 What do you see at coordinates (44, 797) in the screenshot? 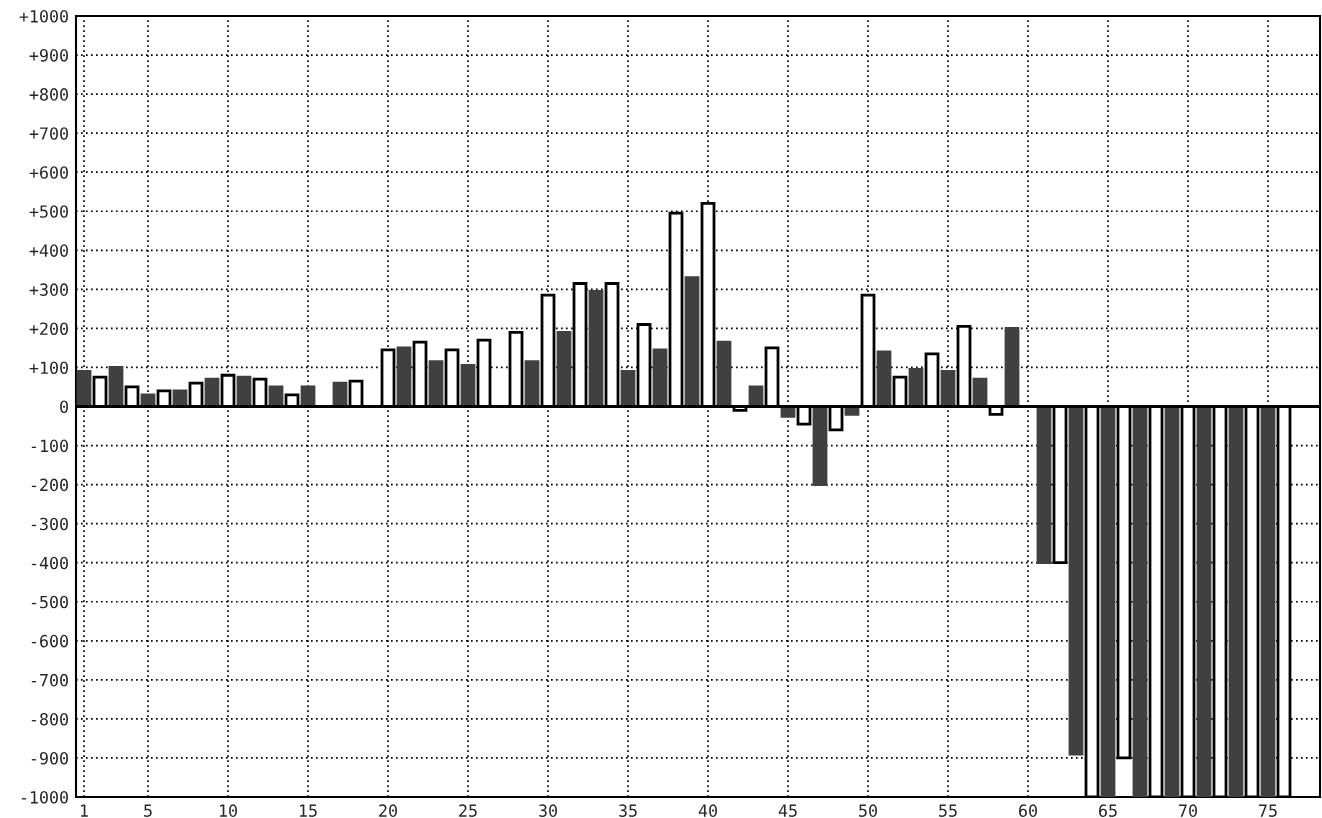
I see `y-tick-label: -1000` at bounding box center [44, 797].